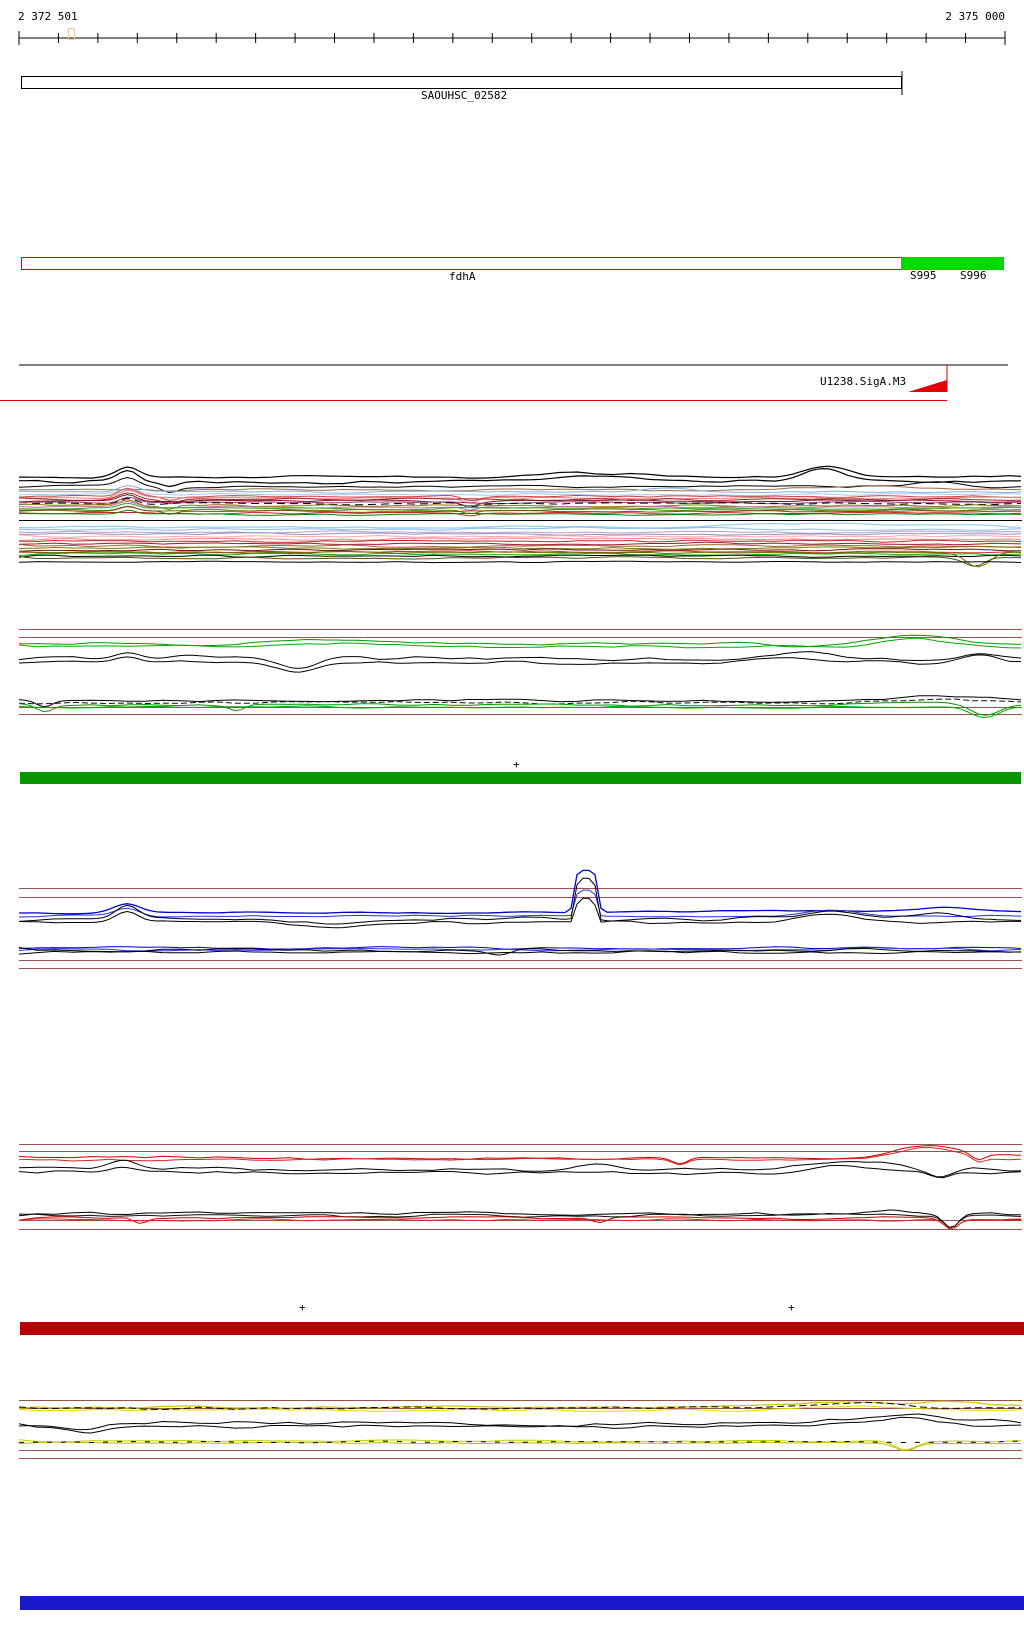 The image size is (1024, 1640). Describe the element at coordinates (48, 16) in the screenshot. I see `ruler-left-label: 2 372 501` at that location.